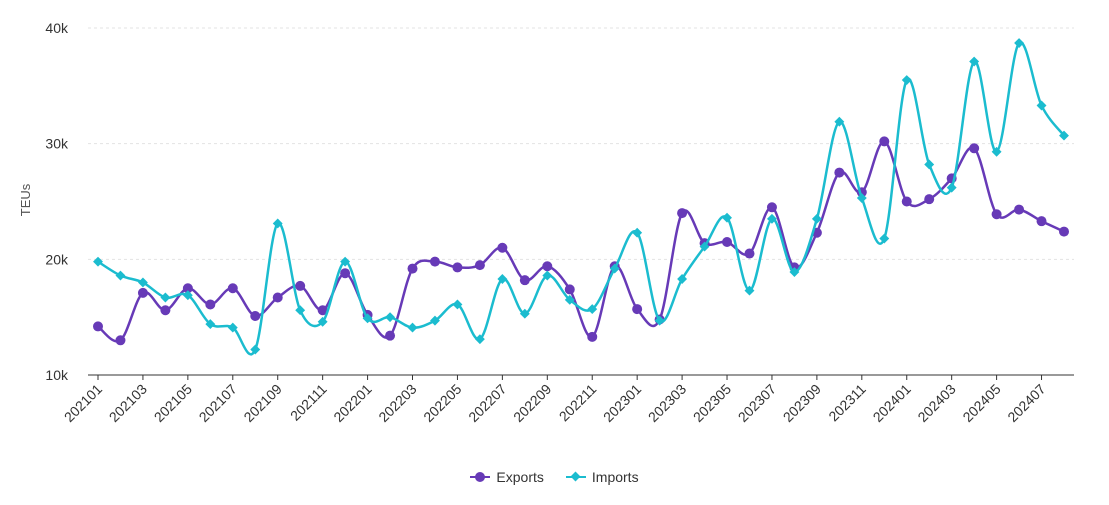  What do you see at coordinates (554, 477) in the screenshot?
I see `legend: Exports Imports` at bounding box center [554, 477].